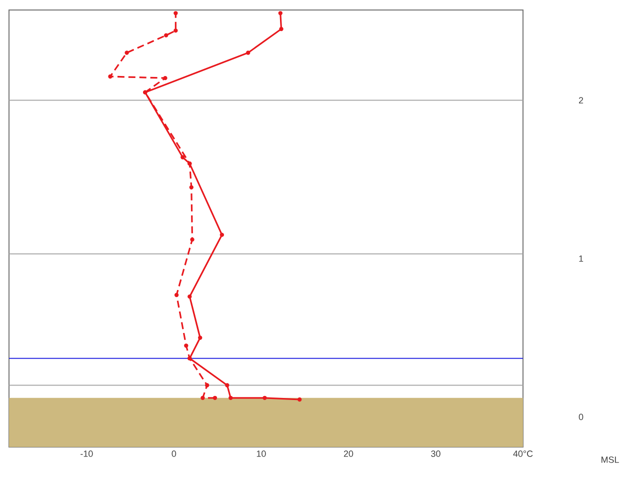  Describe the element at coordinates (581, 258) in the screenshot. I see `y-tick-label: 1` at that location.